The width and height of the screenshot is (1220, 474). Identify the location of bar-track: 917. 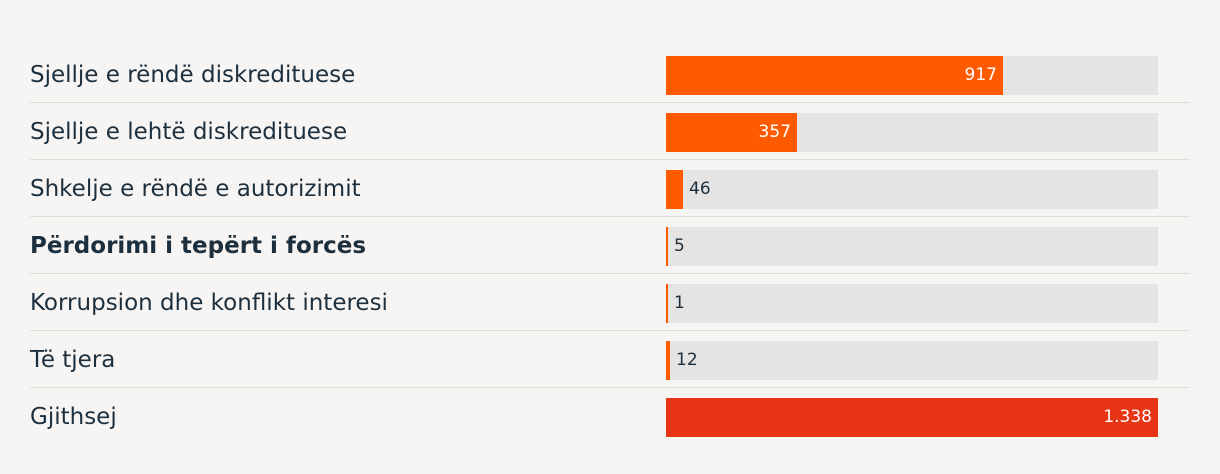
(912, 75).